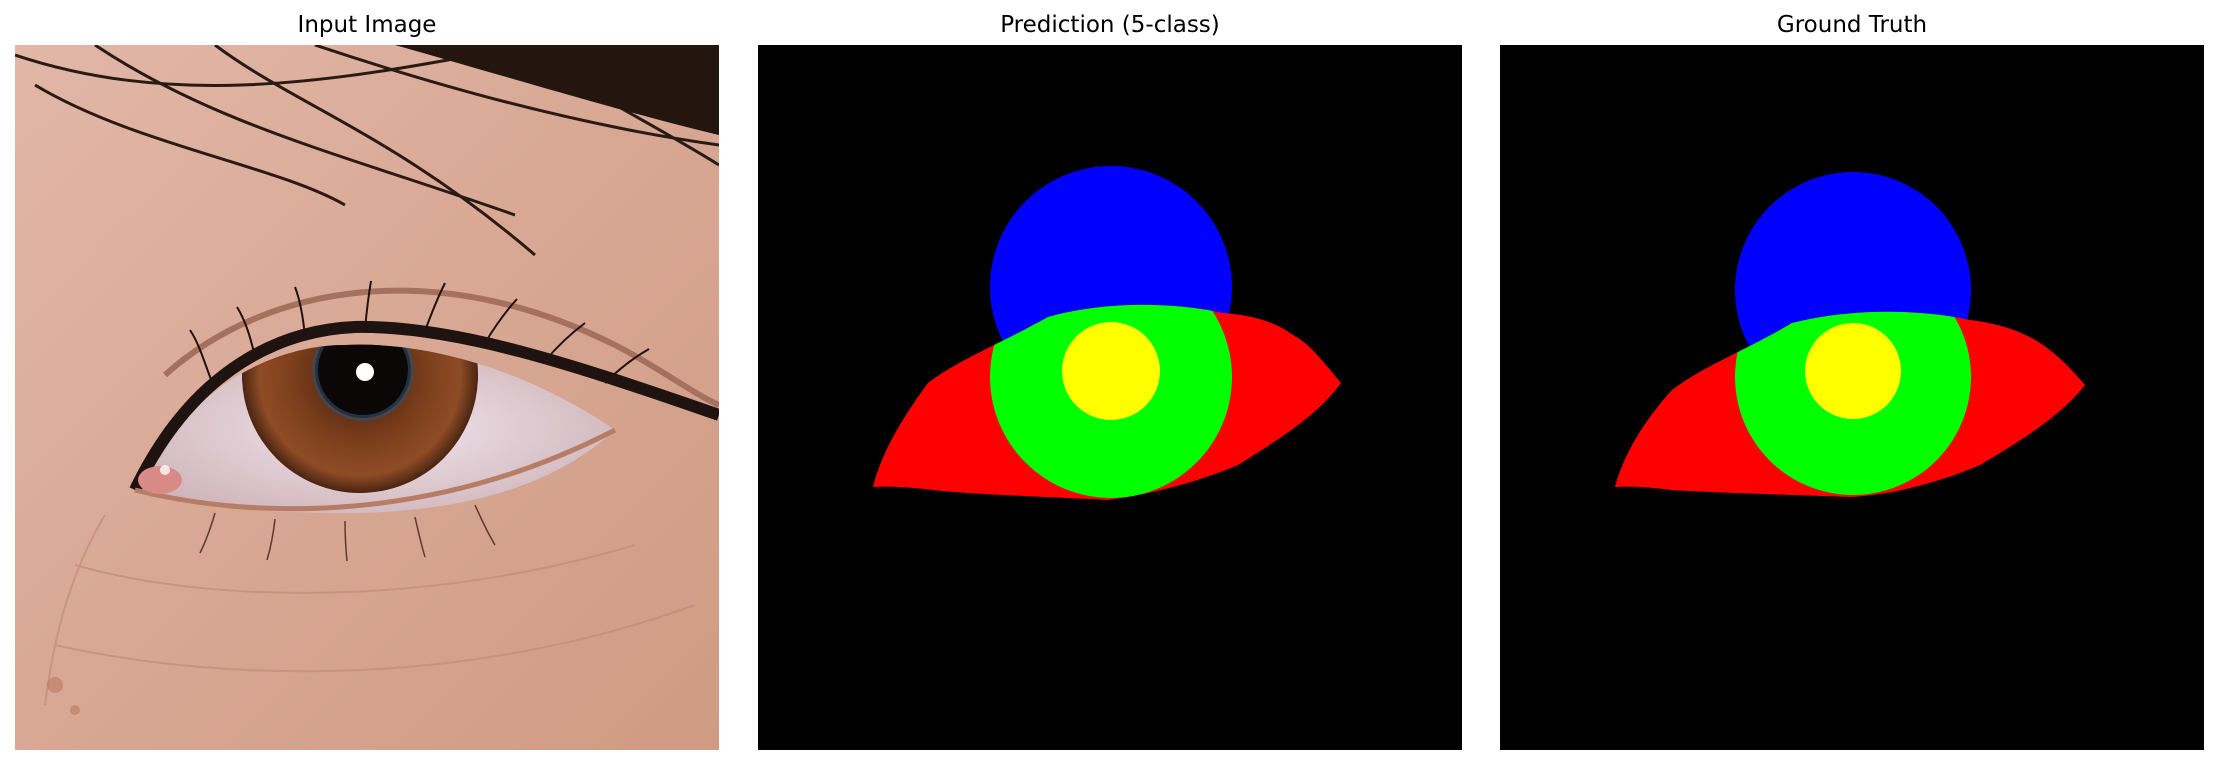  What do you see at coordinates (347, 533) in the screenshot?
I see `lower-lashes` at bounding box center [347, 533].